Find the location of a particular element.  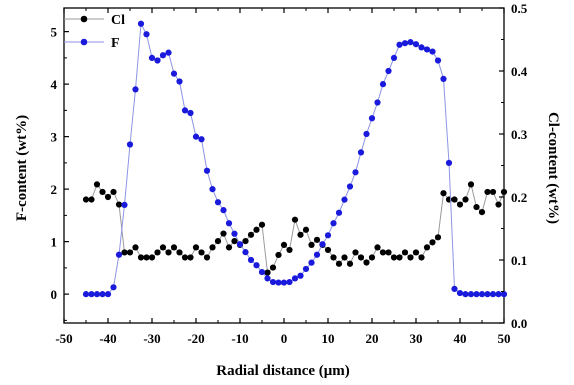

x-tick-label: 50 is located at coordinates (504, 338).